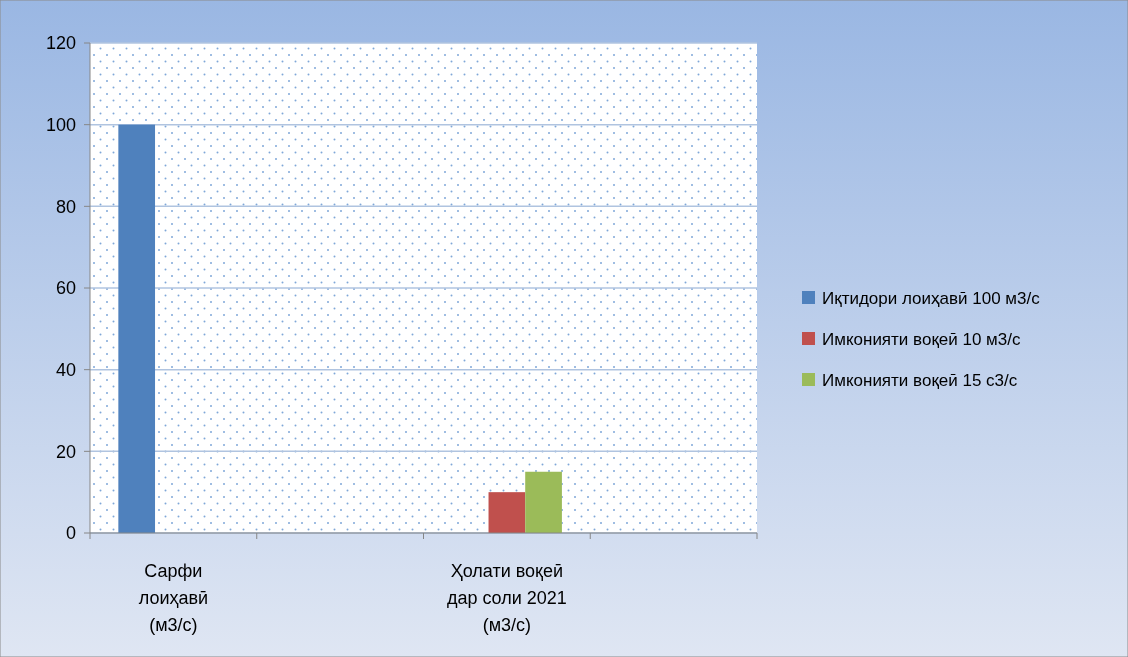  Describe the element at coordinates (65, 451) in the screenshot. I see `y-tick-label: 20` at that location.